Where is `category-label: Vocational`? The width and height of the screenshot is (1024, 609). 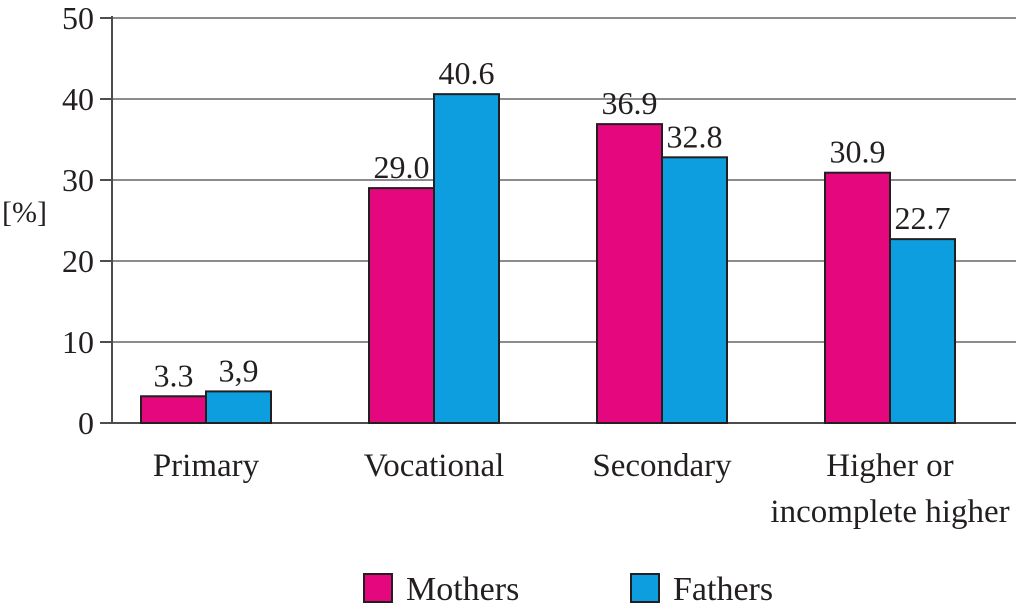 category-label: Vocational is located at coordinates (434, 466).